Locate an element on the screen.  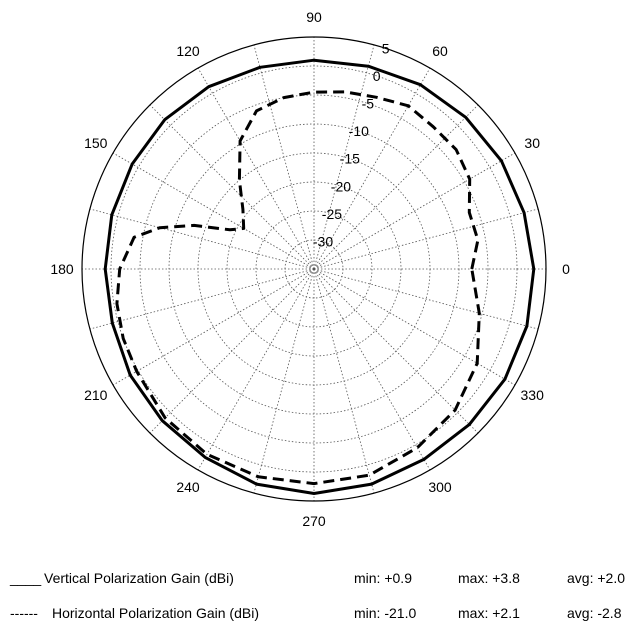
angle-label-60: 60 is located at coordinates (440, 51).